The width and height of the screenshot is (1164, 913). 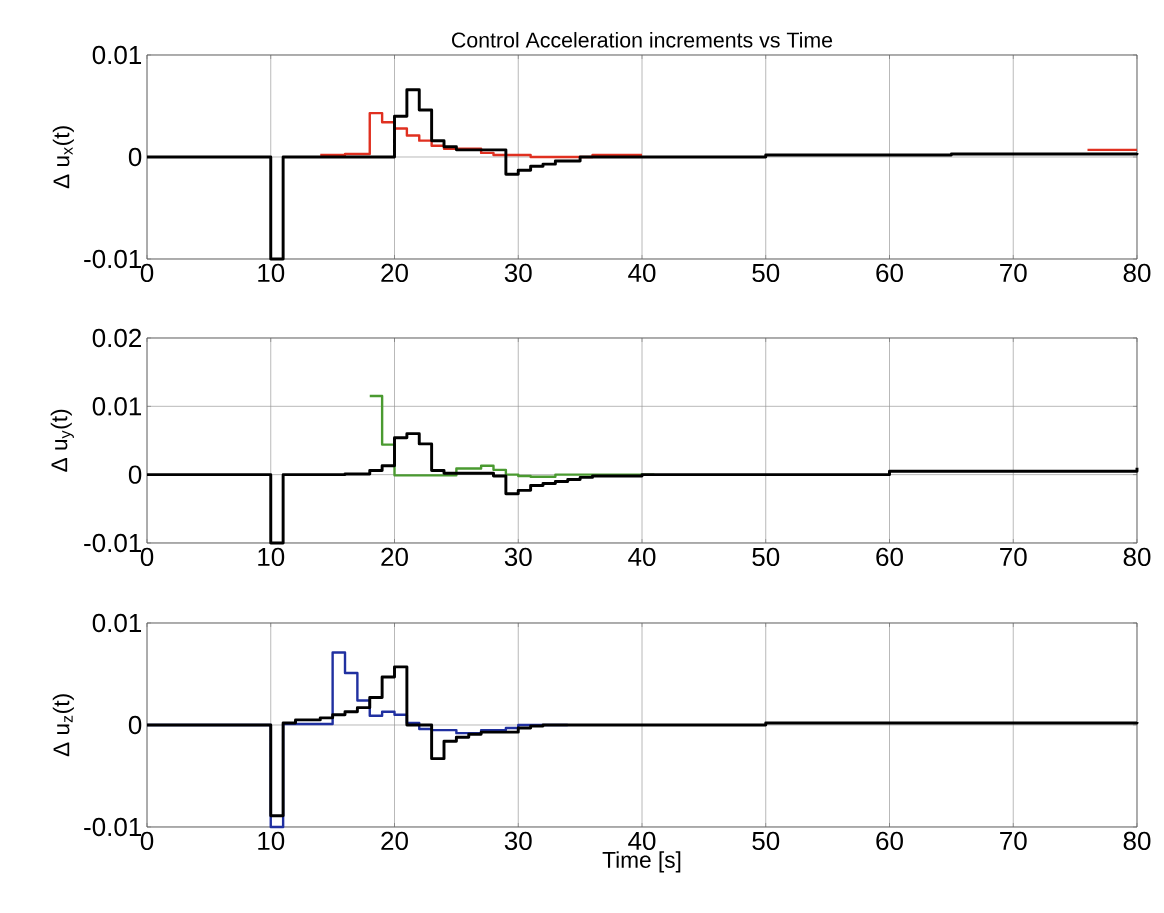 What do you see at coordinates (63, 157) in the screenshot?
I see `y-axis-title: Δ u$_{x}$(t)` at bounding box center [63, 157].